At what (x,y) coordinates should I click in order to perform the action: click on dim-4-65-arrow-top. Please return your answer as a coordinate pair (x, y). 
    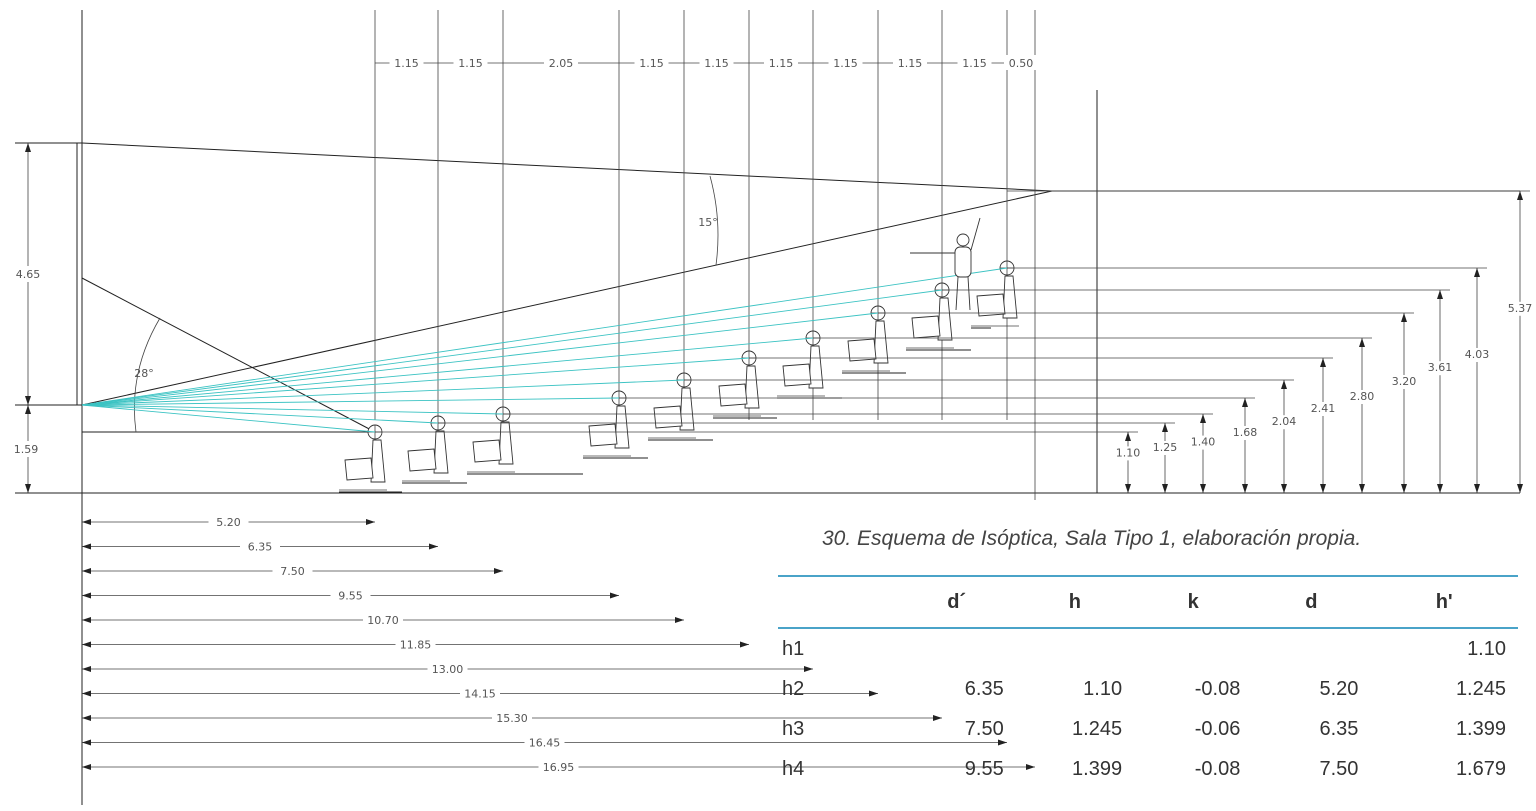
    Looking at the image, I should click on (28, 147).